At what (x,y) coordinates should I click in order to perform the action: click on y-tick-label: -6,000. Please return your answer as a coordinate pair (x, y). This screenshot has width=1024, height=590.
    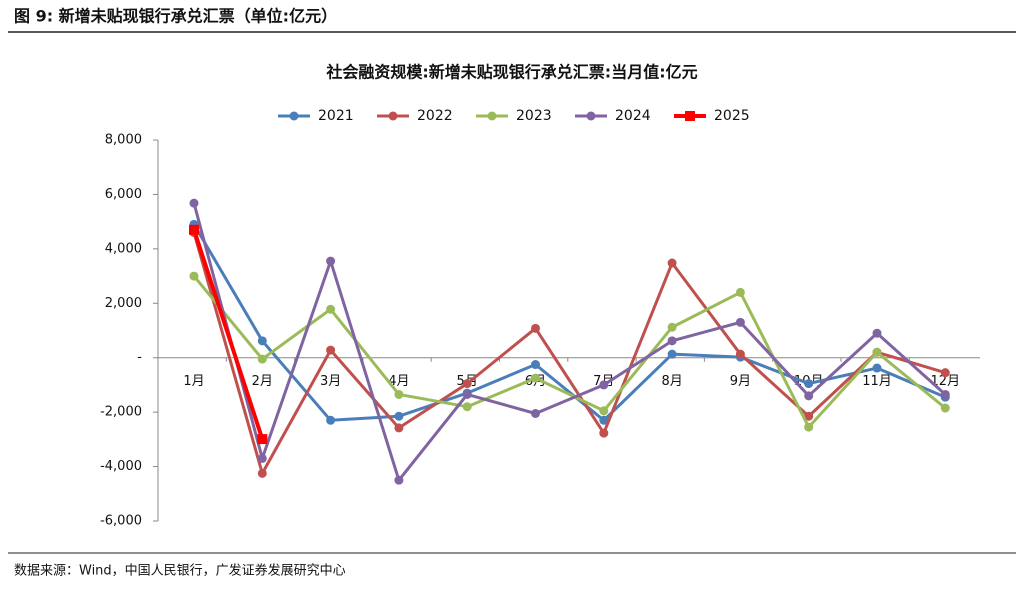
    Looking at the image, I should click on (121, 521).